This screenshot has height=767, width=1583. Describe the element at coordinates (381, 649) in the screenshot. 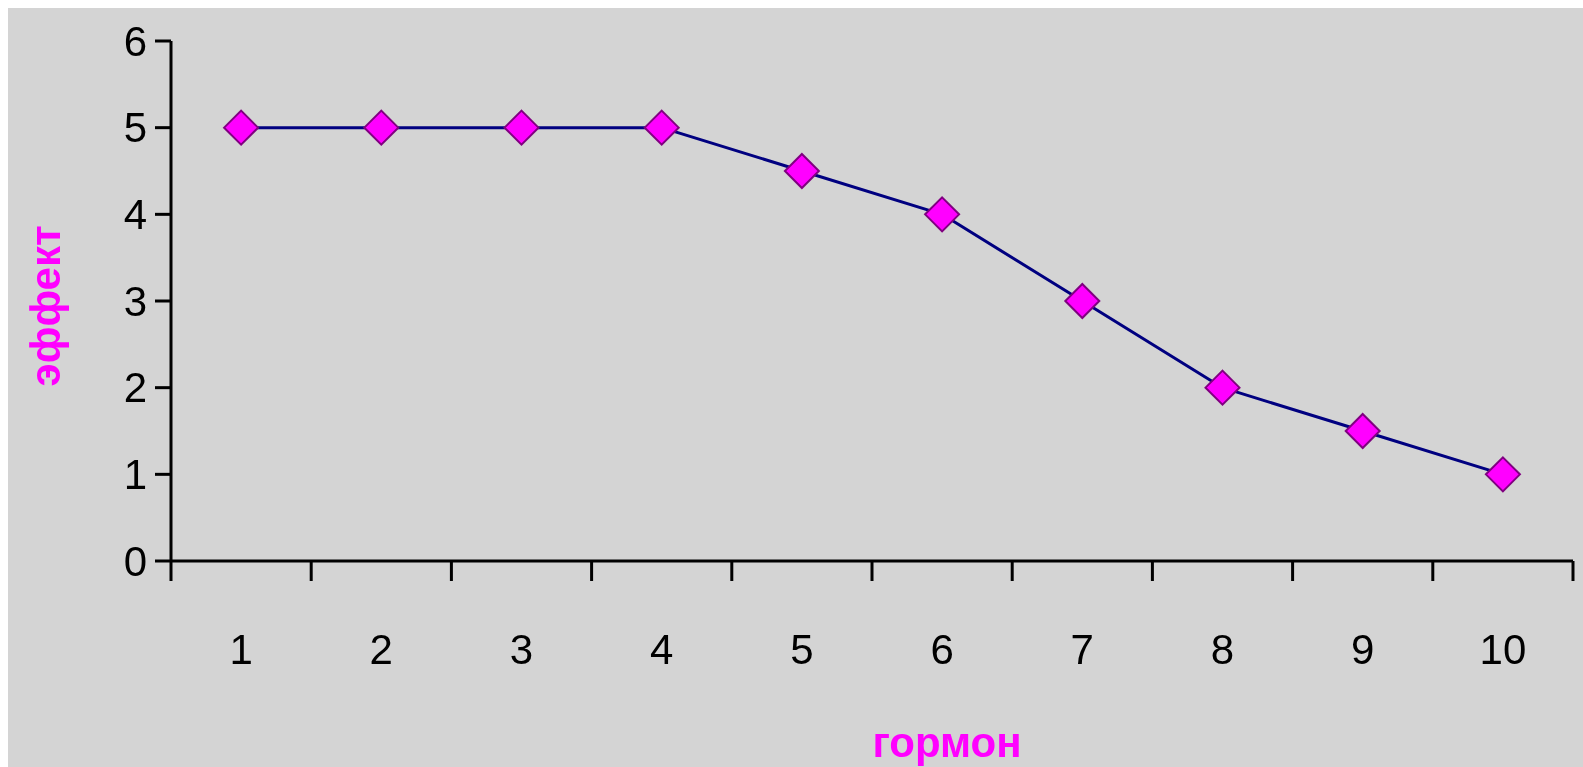

I see `x-tick-label: 2` at that location.